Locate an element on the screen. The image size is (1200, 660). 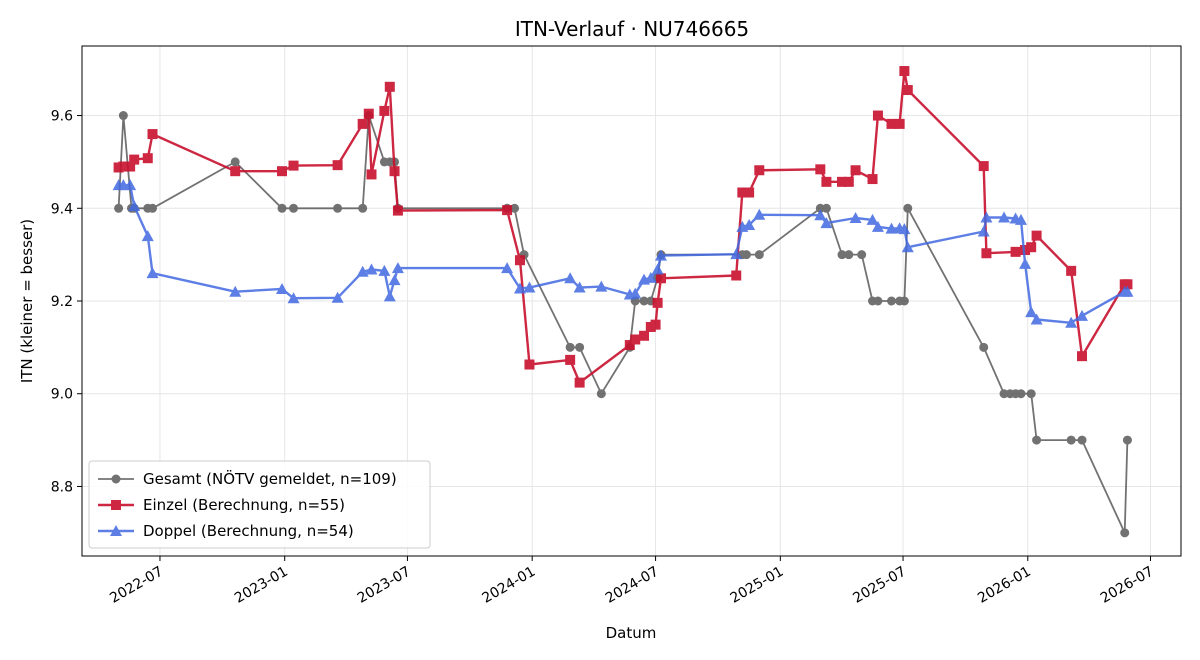
legend-box is located at coordinates (259, 504).